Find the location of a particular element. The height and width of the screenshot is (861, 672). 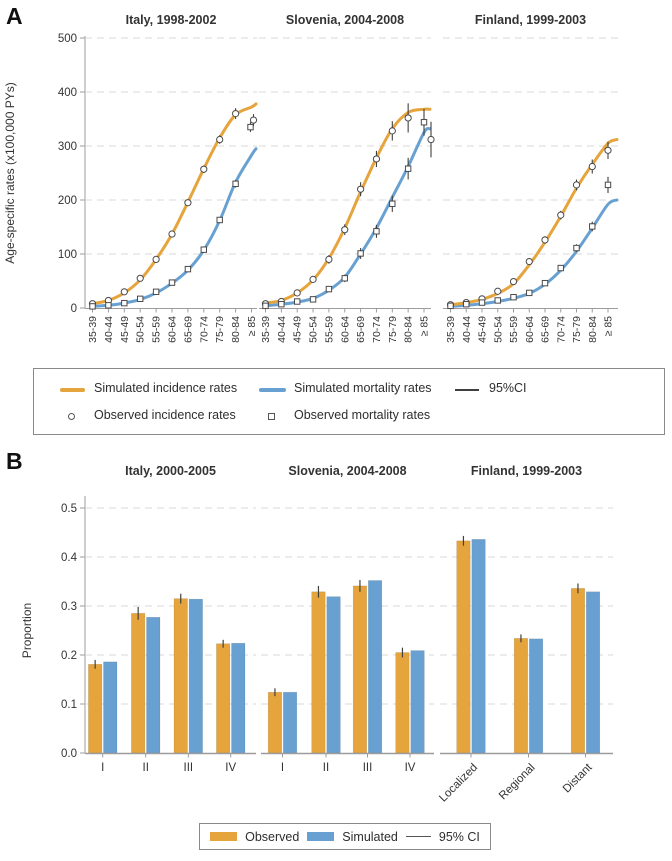

y-tick-label: 0.3 is located at coordinates (69, 607).